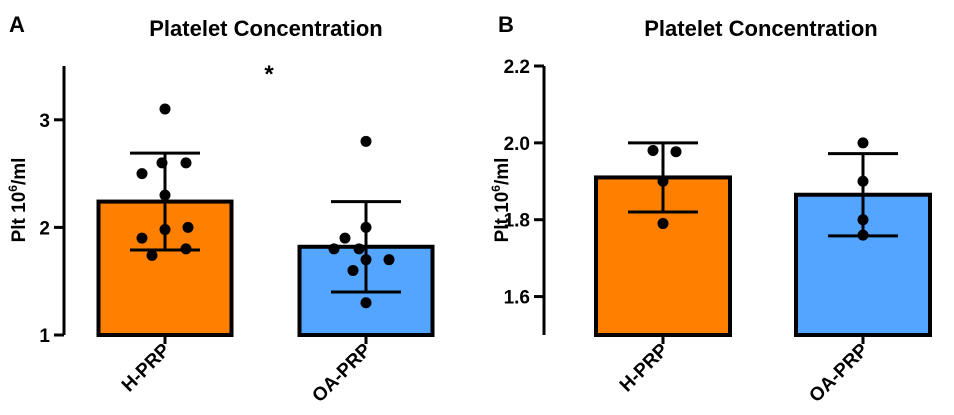  Describe the element at coordinates (517, 67) in the screenshot. I see `y-tick-label: 2.2` at that location.